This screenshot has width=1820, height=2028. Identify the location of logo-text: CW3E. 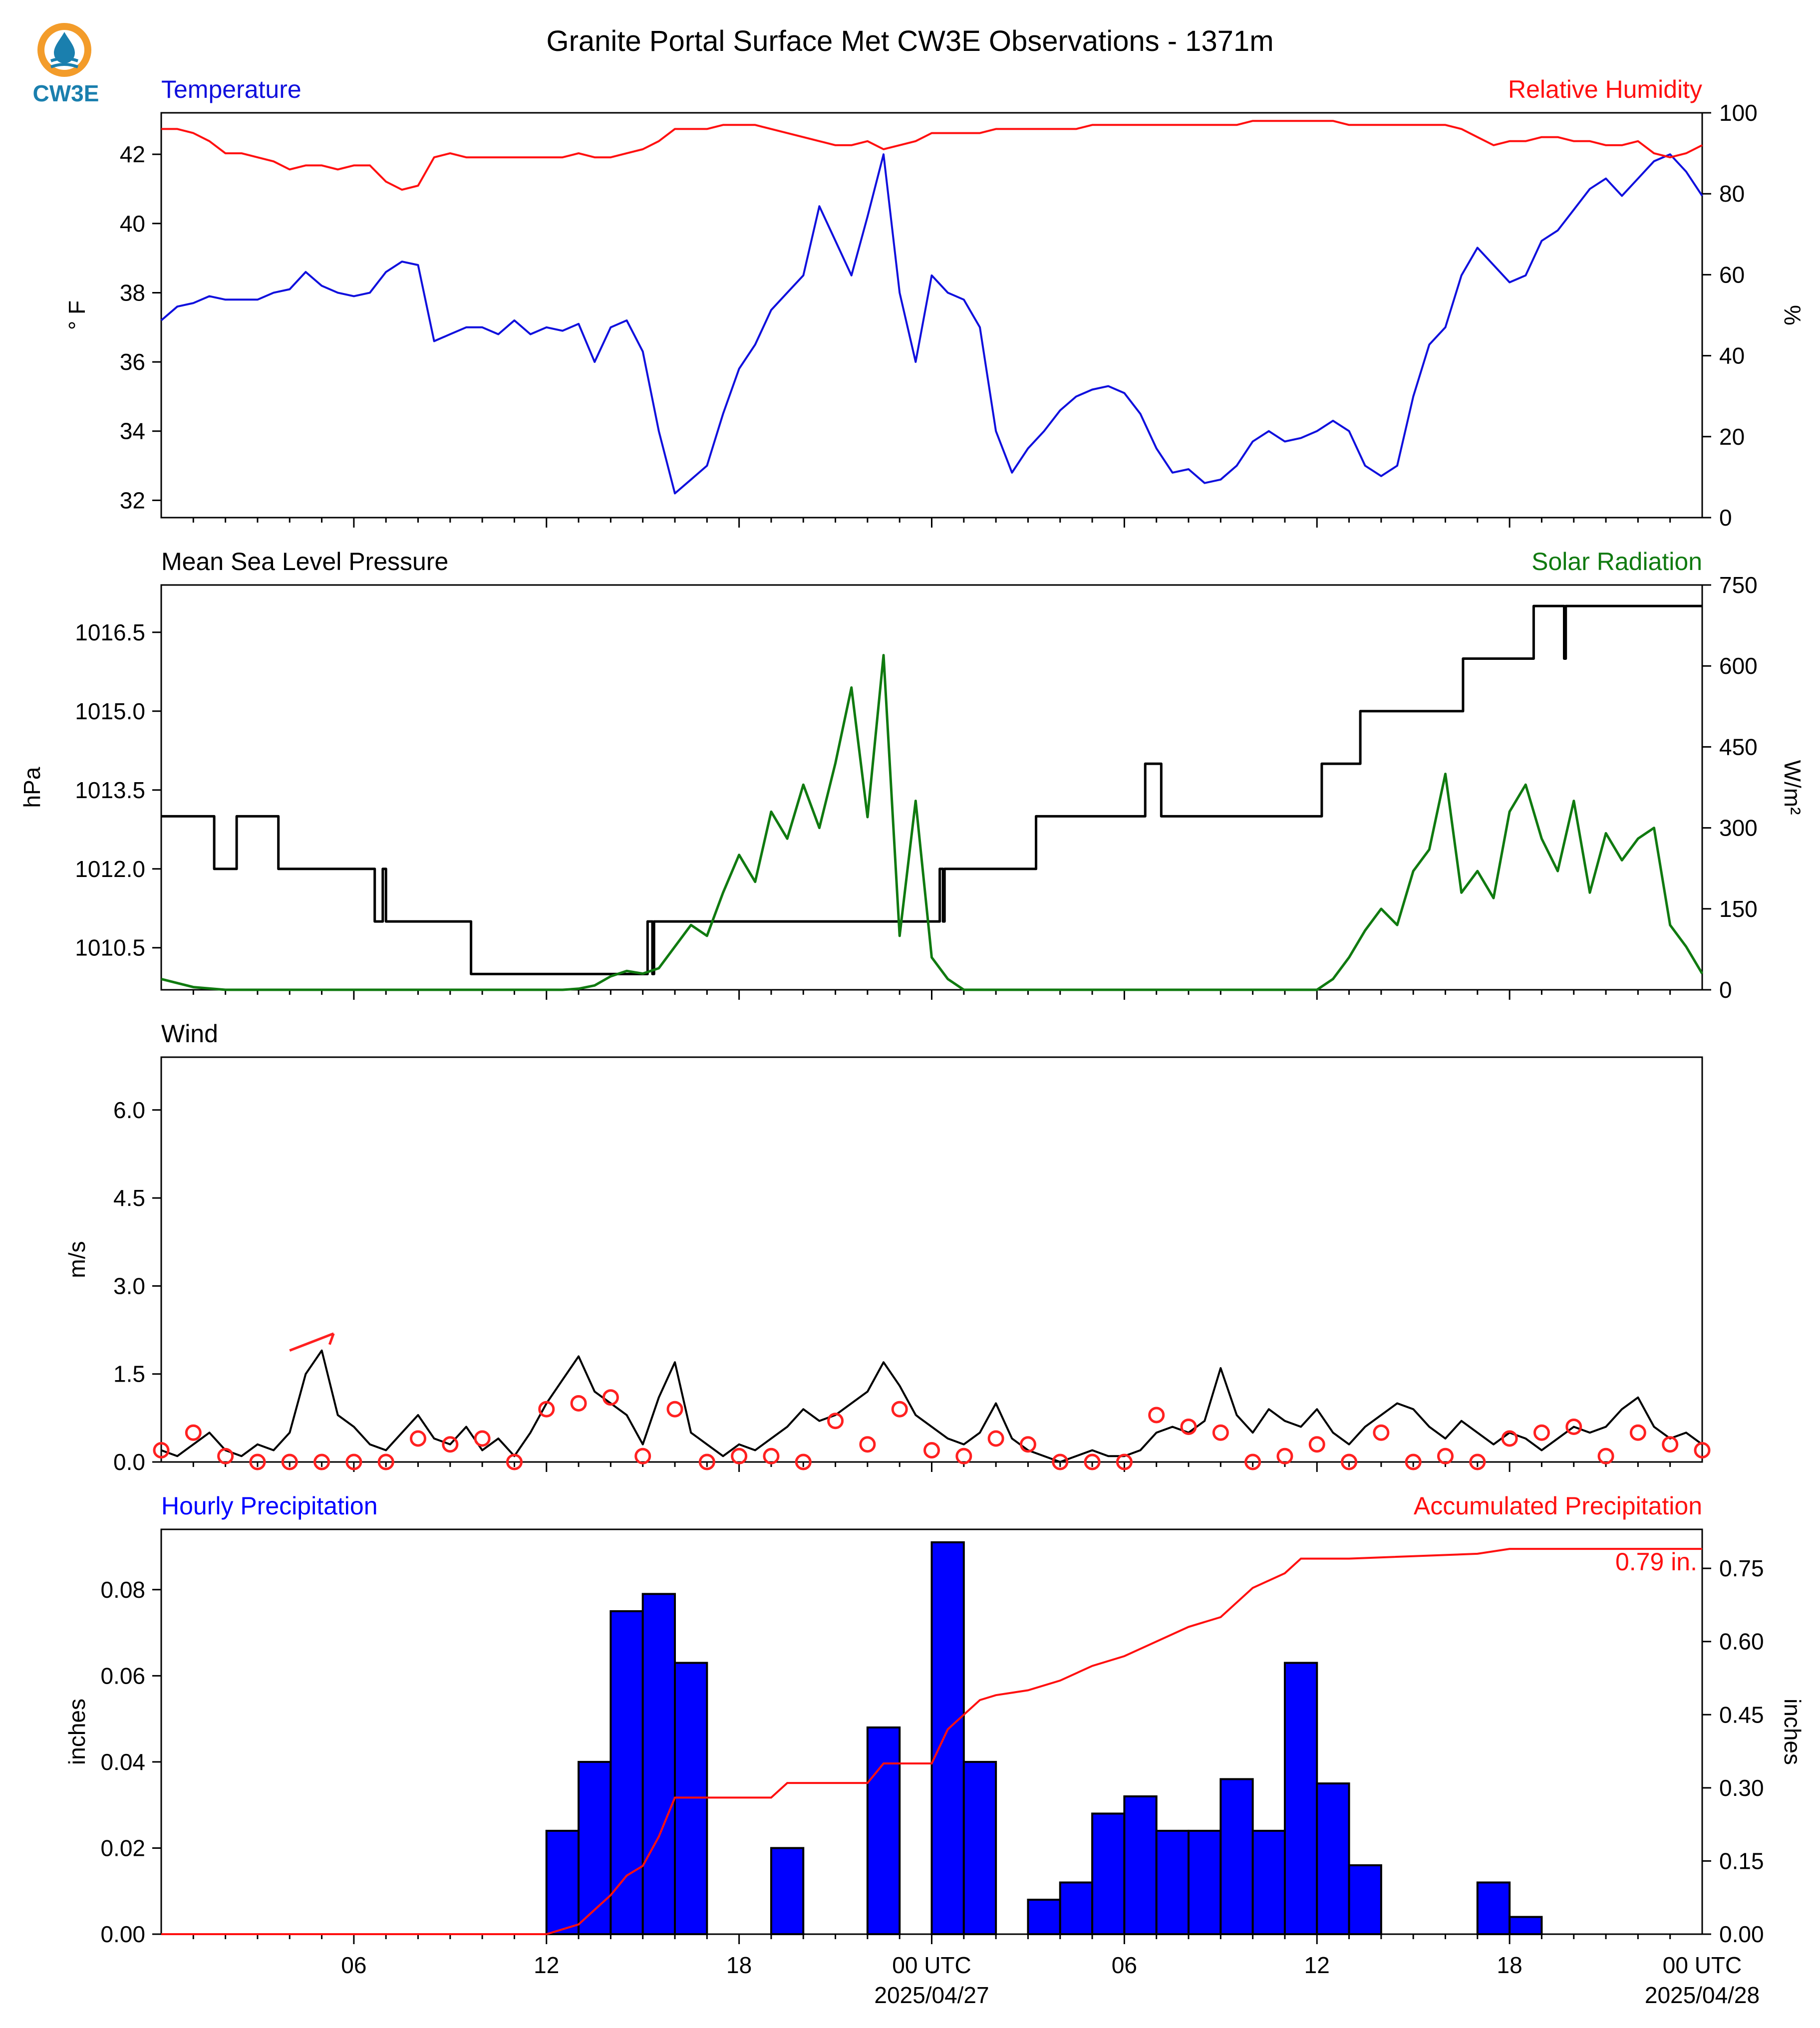
(65, 93).